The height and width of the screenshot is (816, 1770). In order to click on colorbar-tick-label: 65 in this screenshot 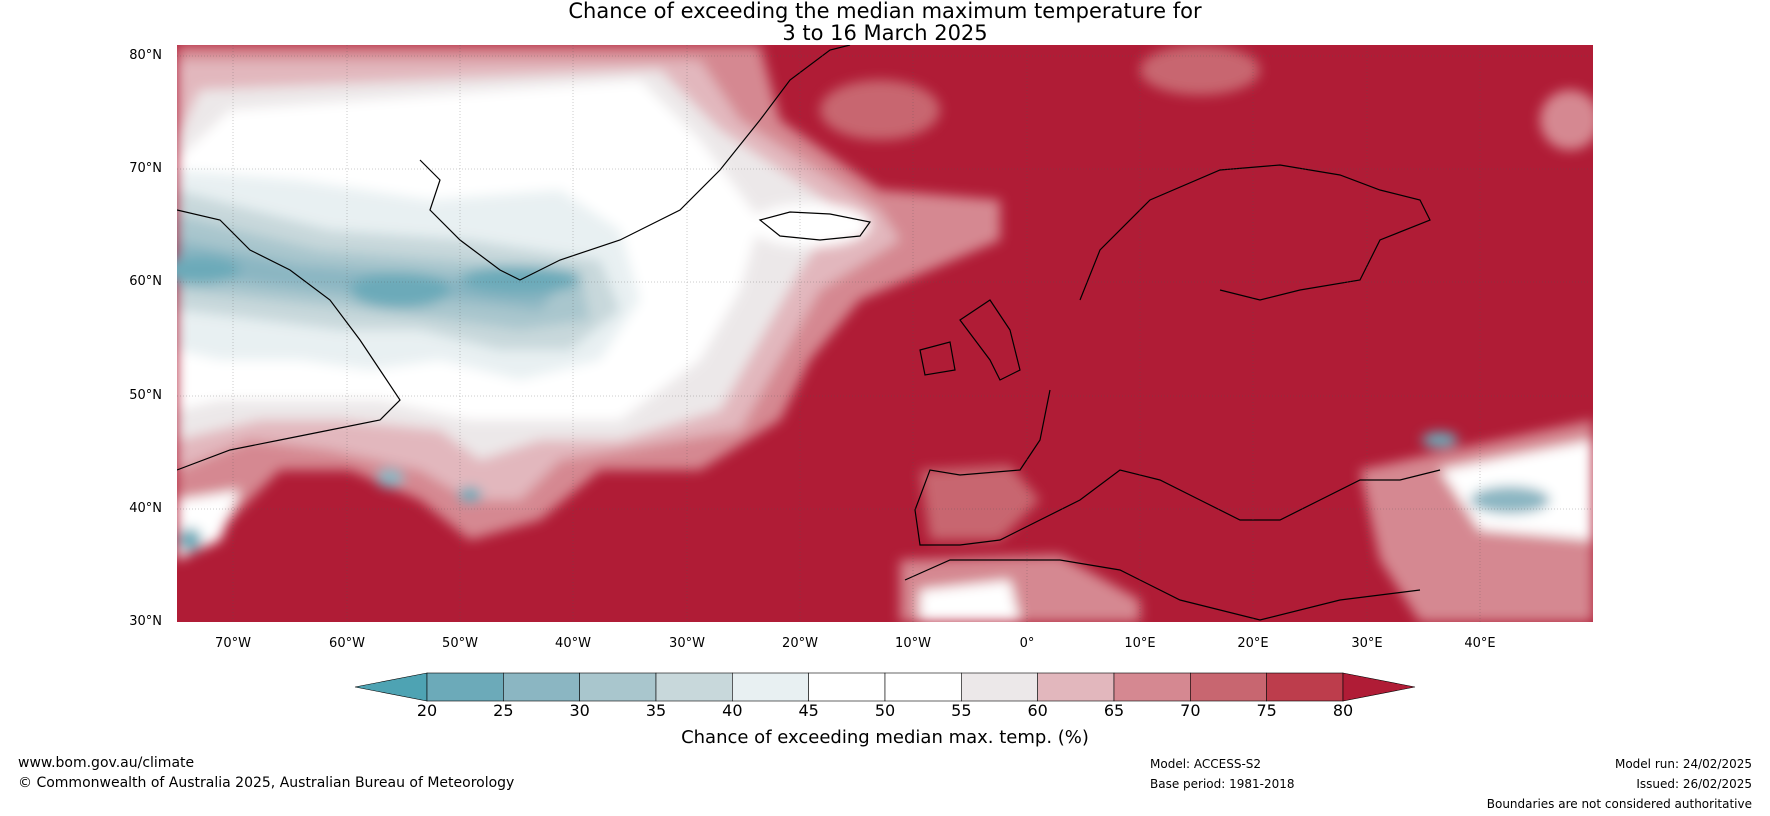, I will do `click(1114, 710)`.